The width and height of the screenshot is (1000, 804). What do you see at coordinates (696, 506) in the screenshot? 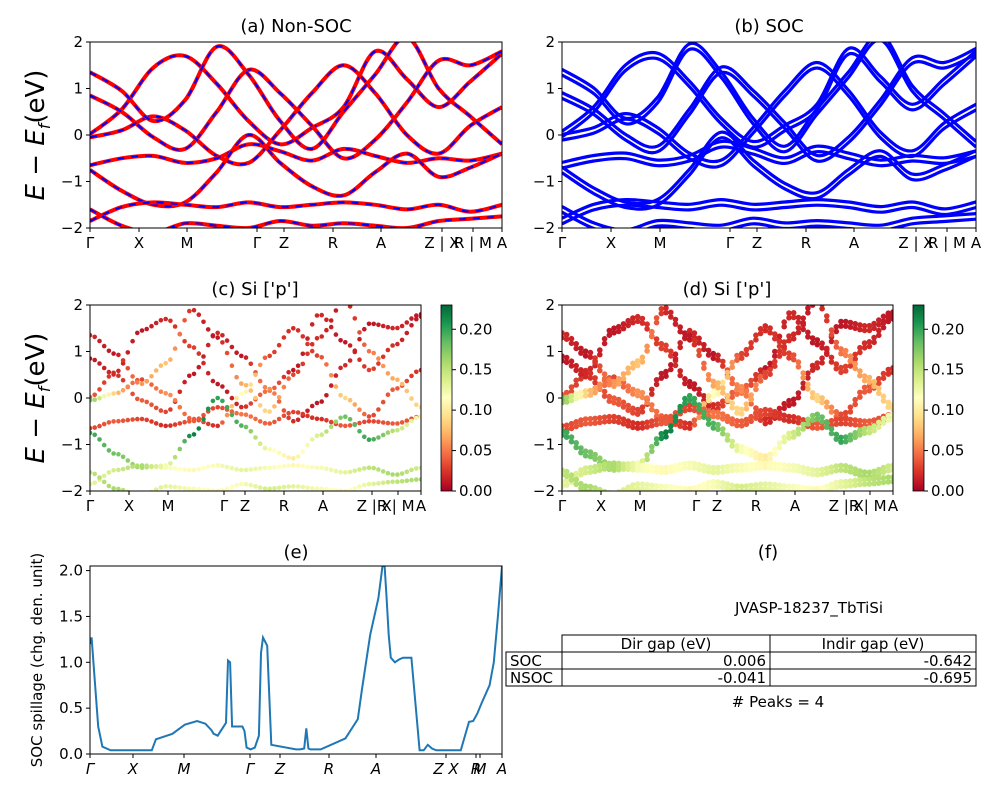
I see `x-tick-label: Γ` at bounding box center [696, 506].